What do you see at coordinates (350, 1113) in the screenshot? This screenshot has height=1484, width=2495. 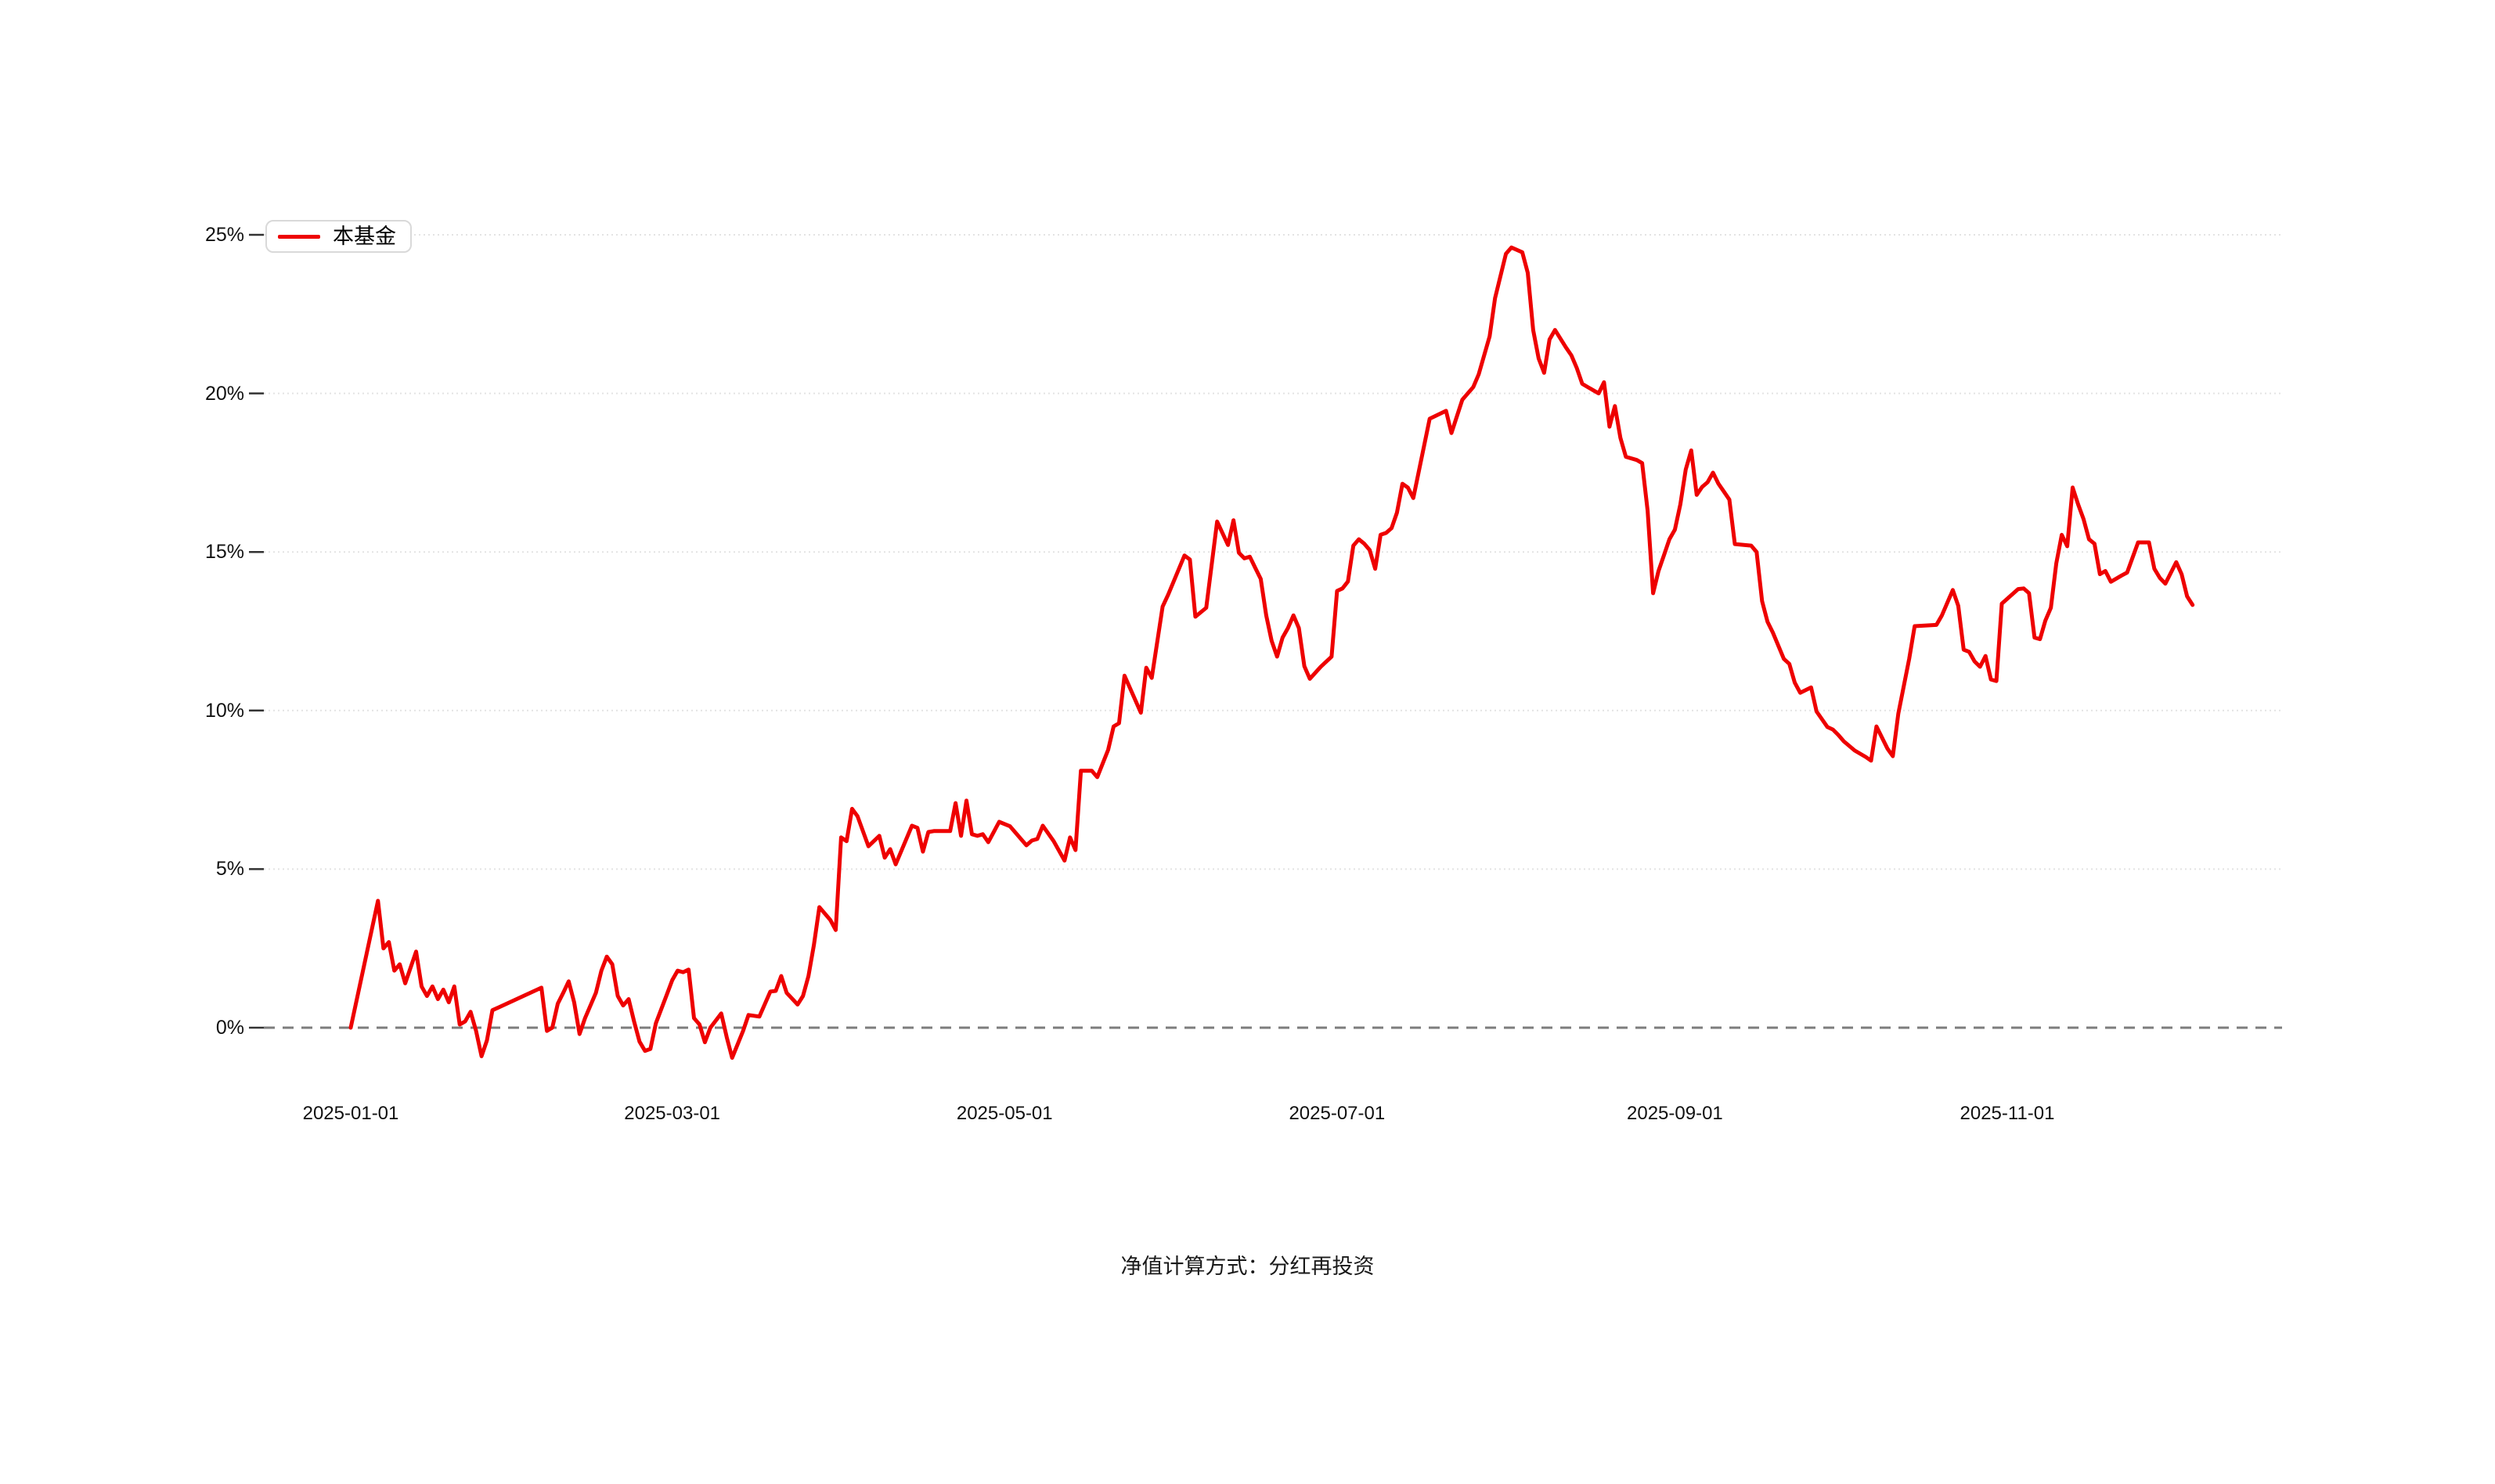 I see `x-tick-label-jan: 2025-01-01` at bounding box center [350, 1113].